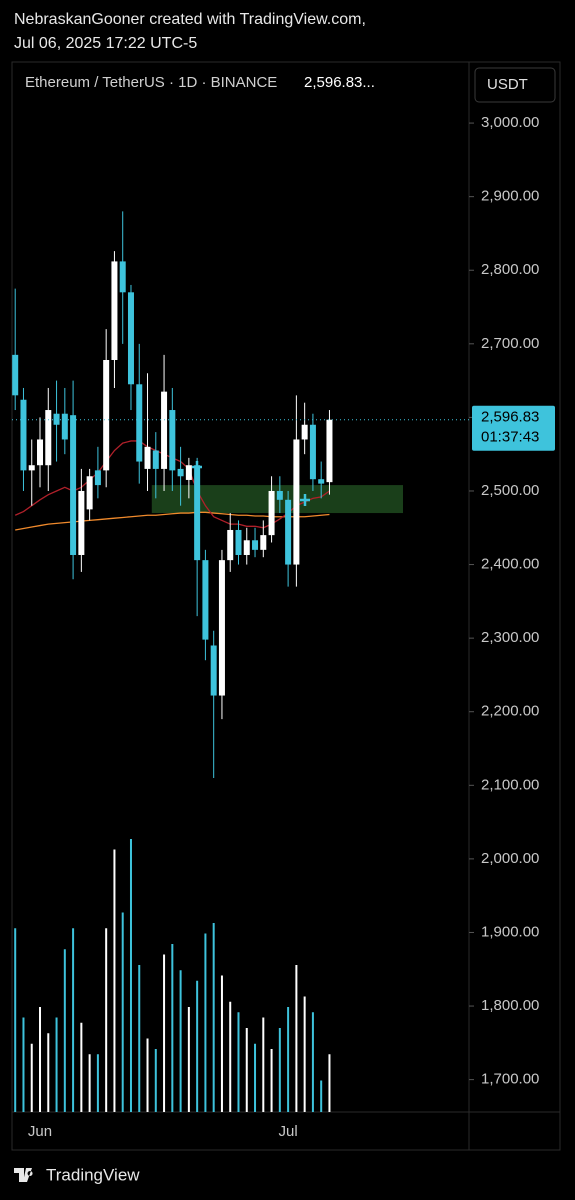 The height and width of the screenshot is (1200, 575). I want to click on y-tick-label: 3,000.00, so click(510, 122).